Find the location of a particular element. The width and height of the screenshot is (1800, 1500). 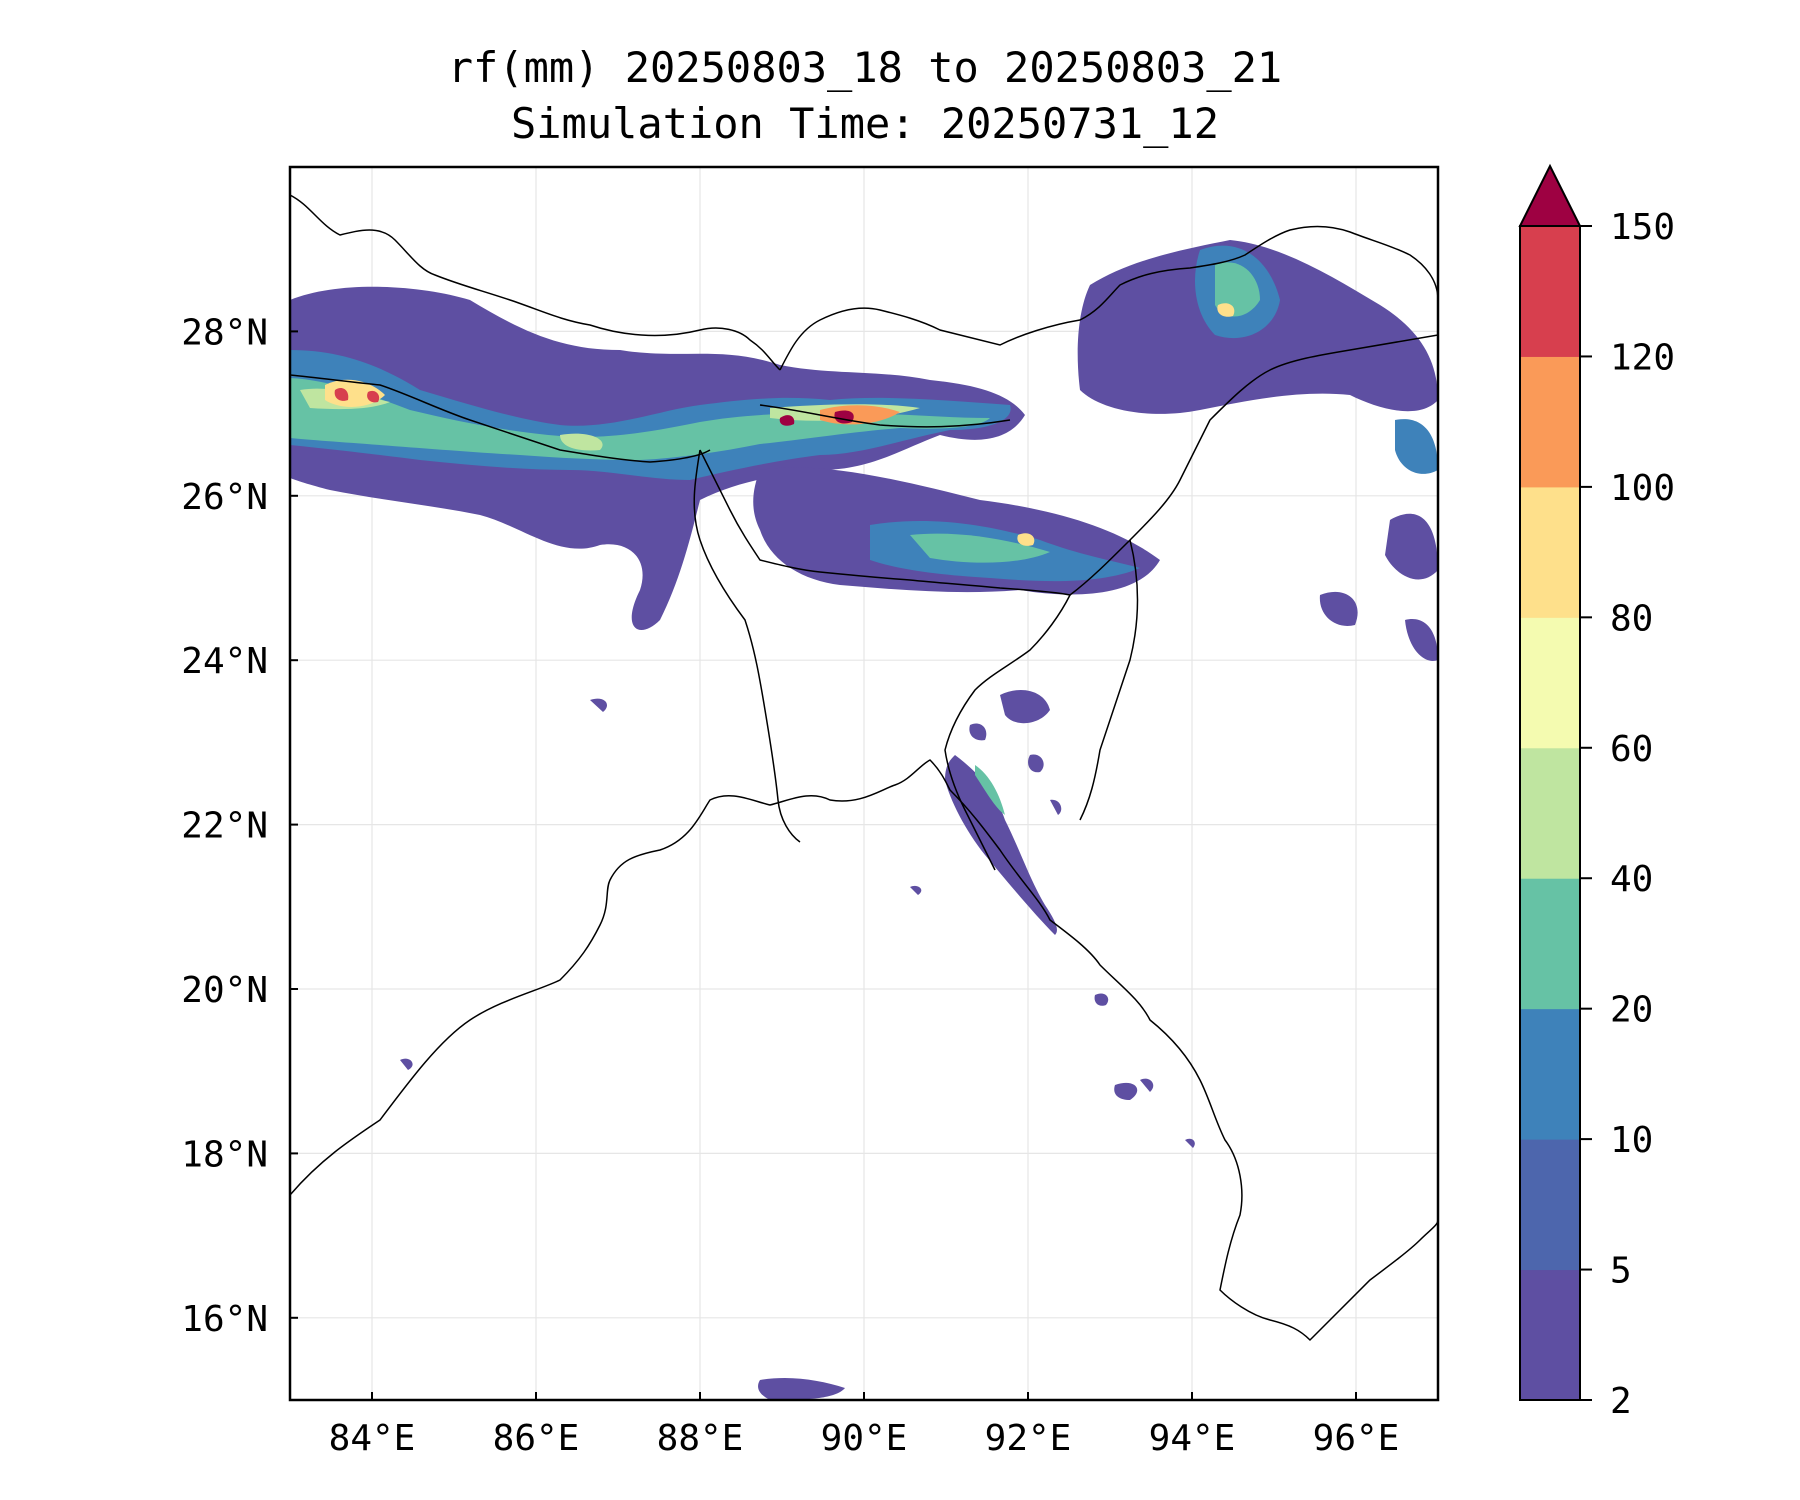

lon-tick-label: 84°E is located at coordinates (372, 1438).